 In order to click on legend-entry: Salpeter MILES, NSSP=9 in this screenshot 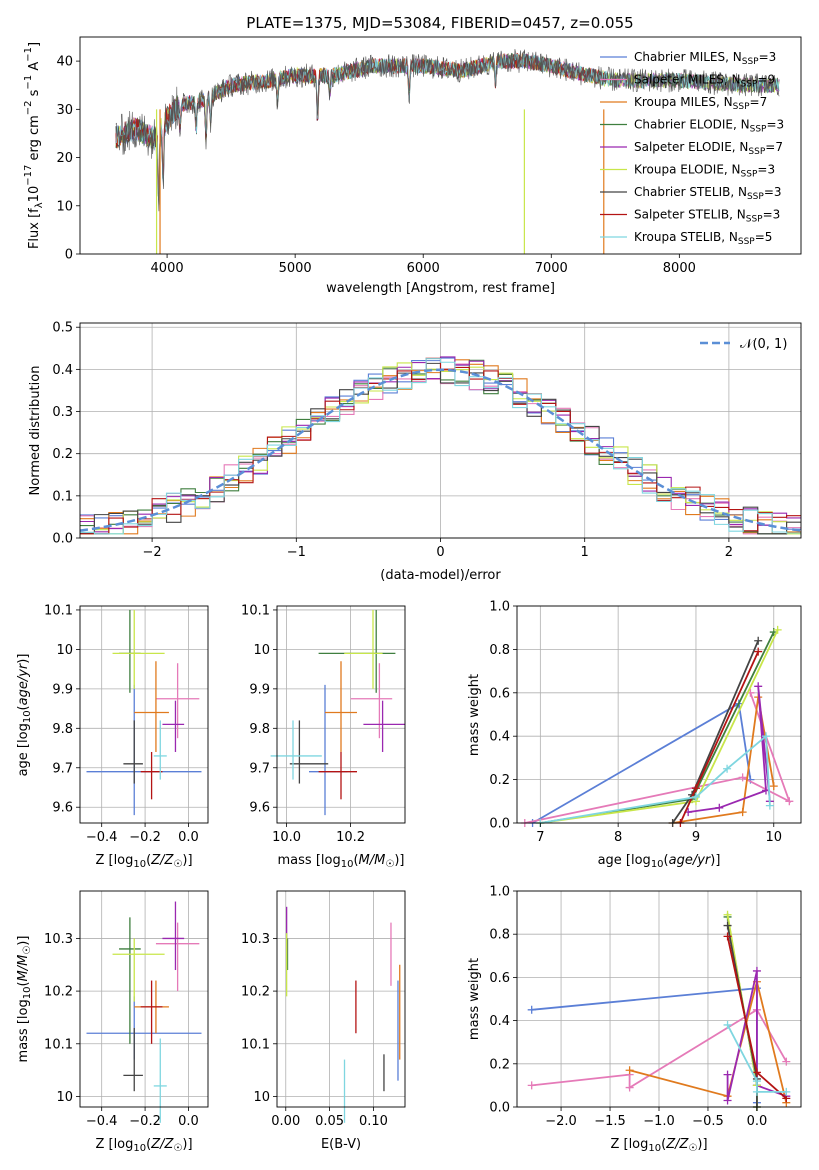, I will do `click(704, 81)`.